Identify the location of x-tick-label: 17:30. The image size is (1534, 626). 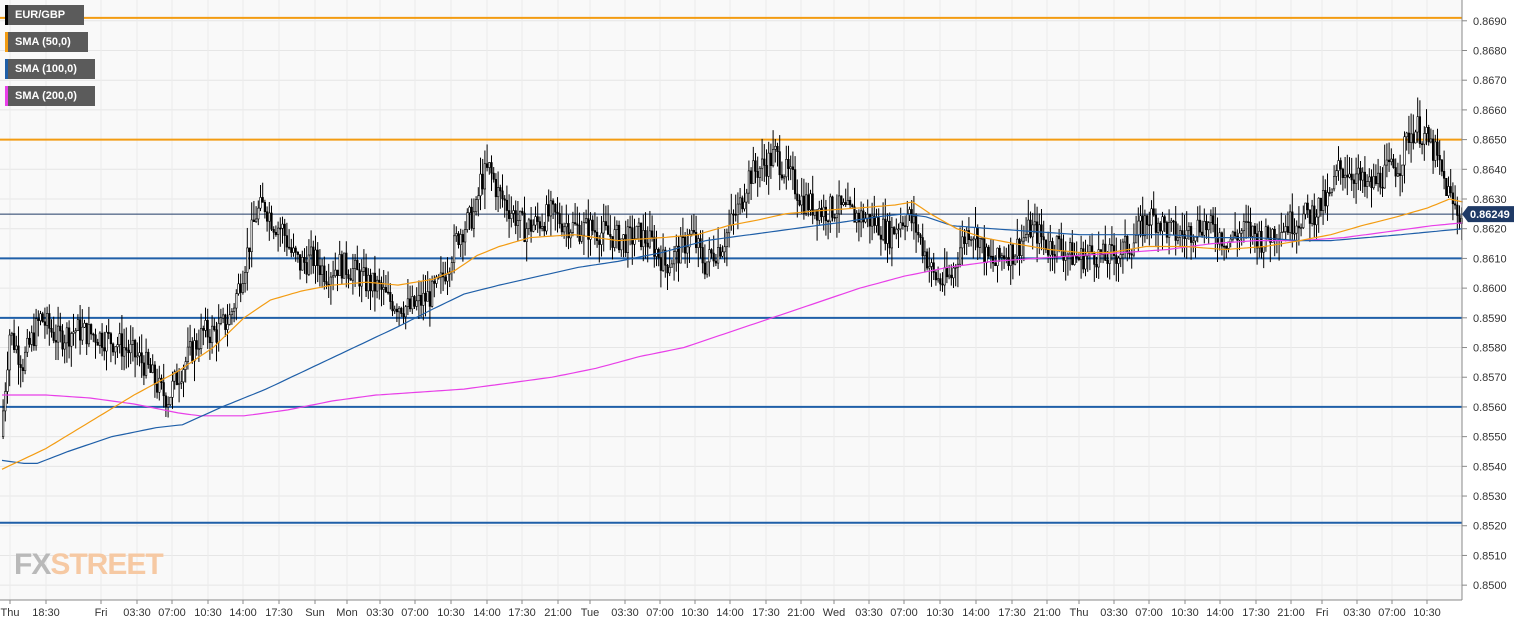
(1256, 613).